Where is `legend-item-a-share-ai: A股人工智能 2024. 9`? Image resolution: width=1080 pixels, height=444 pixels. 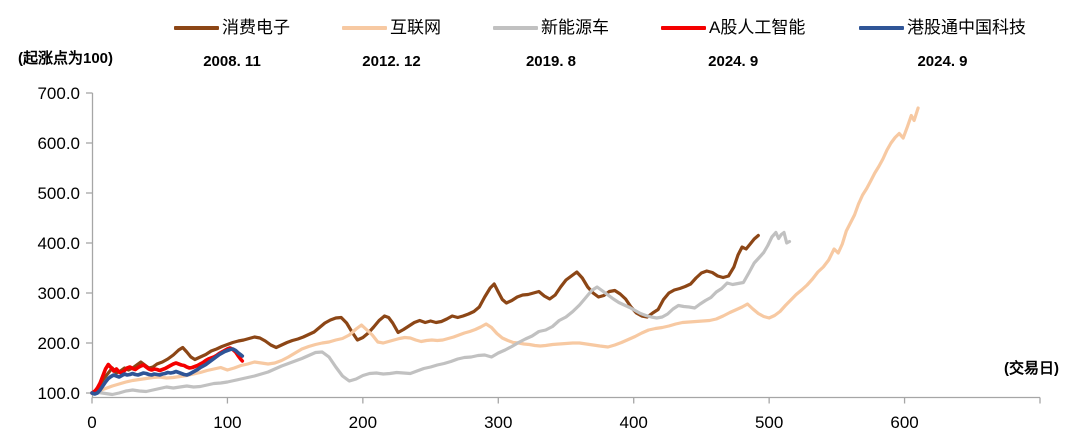 legend-item-a-share-ai: A股人工智能 2024. 9 is located at coordinates (733, 44).